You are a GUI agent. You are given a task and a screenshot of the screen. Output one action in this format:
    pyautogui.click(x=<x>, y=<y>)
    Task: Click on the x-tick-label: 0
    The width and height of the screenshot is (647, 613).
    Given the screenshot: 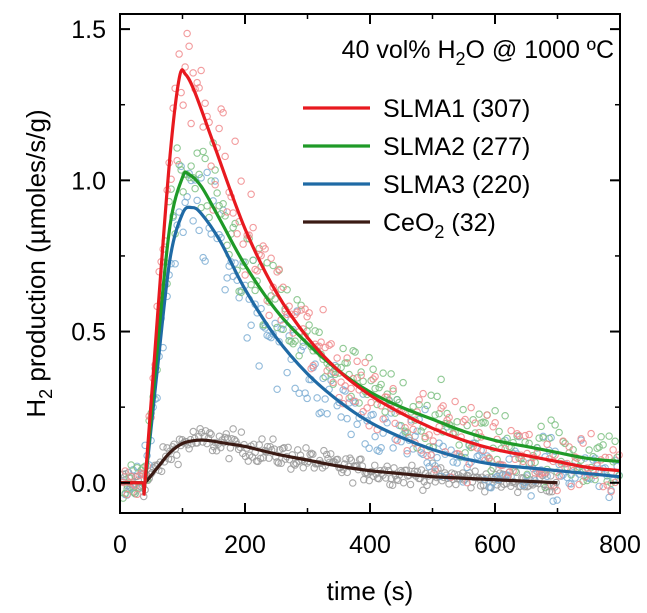 What is the action you would take?
    pyautogui.click(x=120, y=545)
    